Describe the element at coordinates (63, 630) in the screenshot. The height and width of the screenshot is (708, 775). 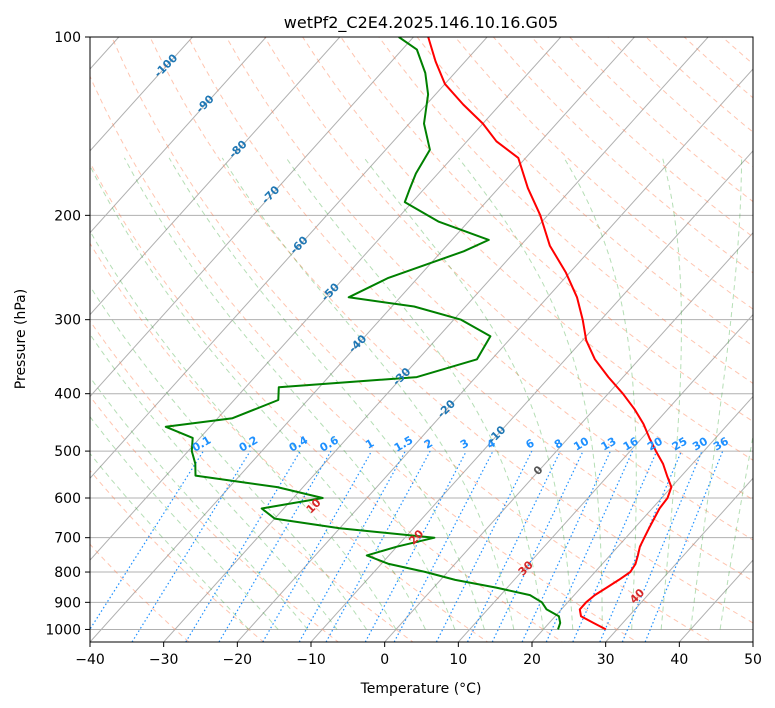
I see `y-tick-label: 1000` at that location.